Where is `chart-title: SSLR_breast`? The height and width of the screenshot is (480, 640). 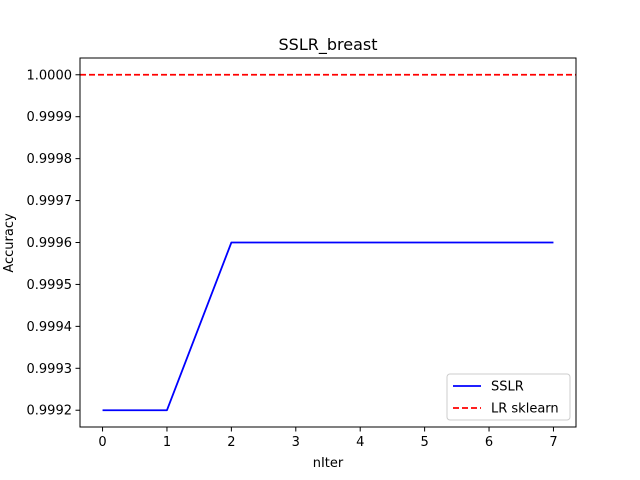 chart-title: SSLR_breast is located at coordinates (328, 45).